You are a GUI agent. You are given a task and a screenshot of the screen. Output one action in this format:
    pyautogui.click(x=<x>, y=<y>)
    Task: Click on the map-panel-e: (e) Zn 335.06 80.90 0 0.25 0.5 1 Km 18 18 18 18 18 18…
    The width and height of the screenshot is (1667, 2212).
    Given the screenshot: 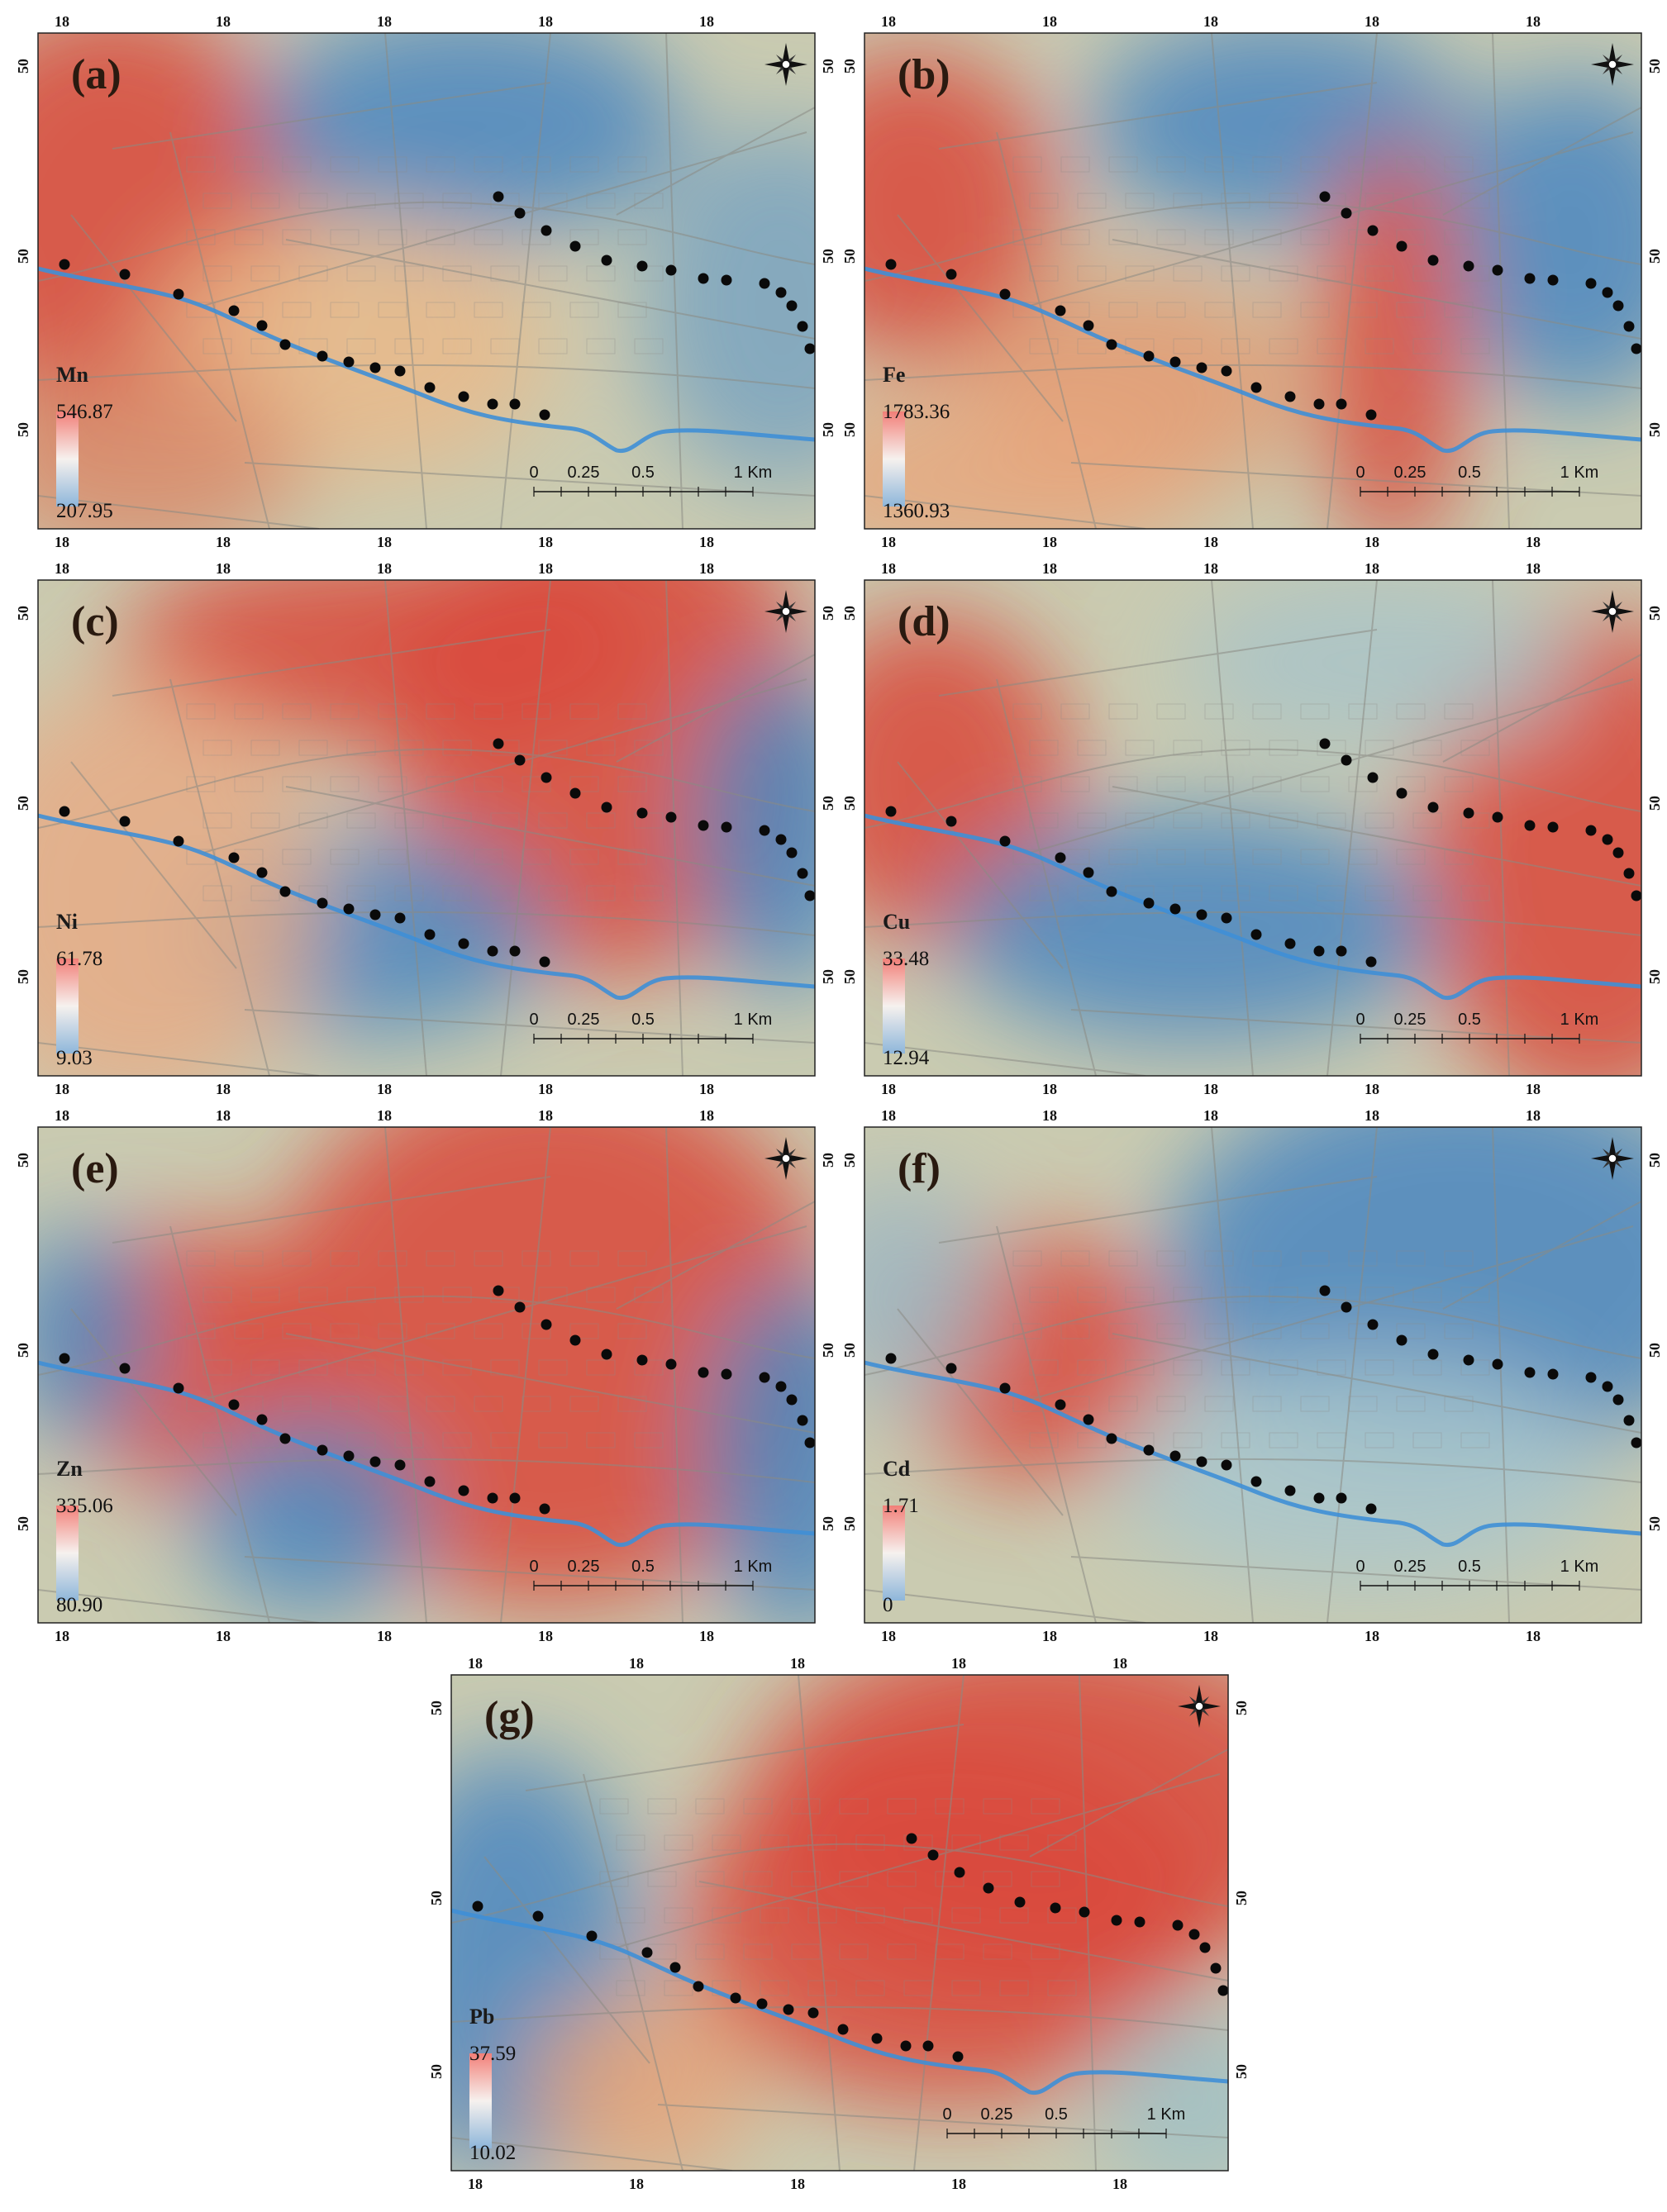 What is the action you would take?
    pyautogui.click(x=426, y=1383)
    